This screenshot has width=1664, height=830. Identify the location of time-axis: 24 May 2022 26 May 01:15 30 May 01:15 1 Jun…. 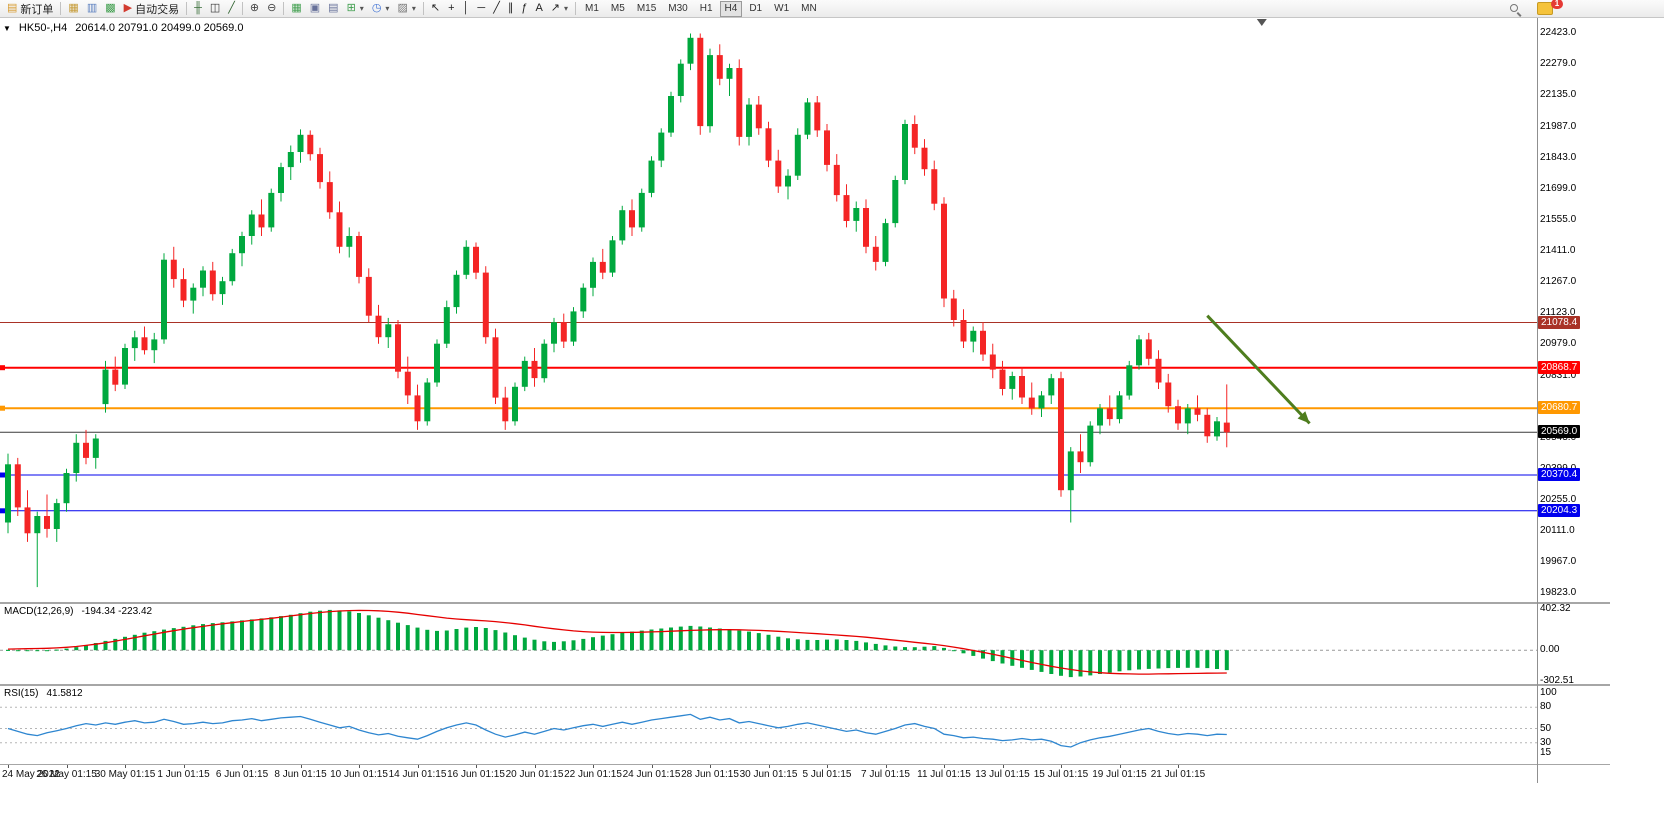
(768, 774).